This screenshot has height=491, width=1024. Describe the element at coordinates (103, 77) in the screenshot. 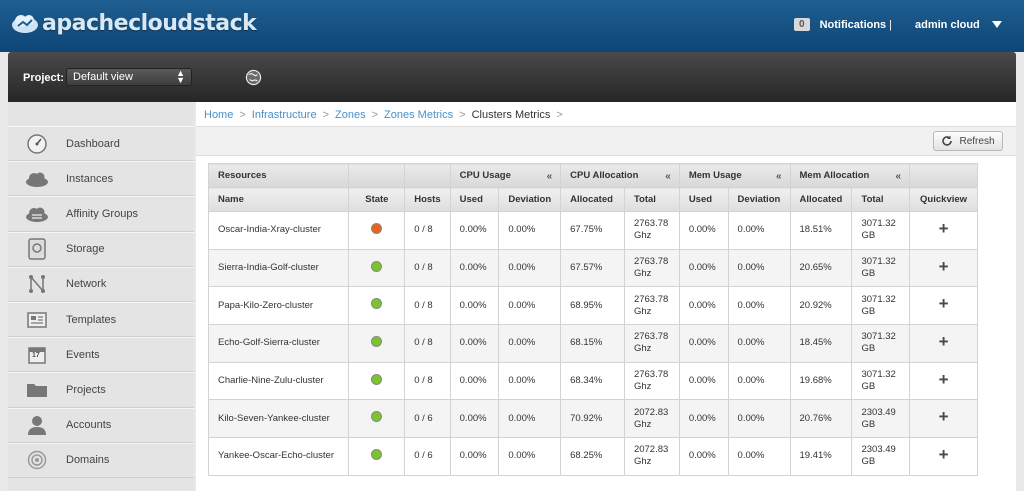

I see `project-select-value: Default view` at that location.